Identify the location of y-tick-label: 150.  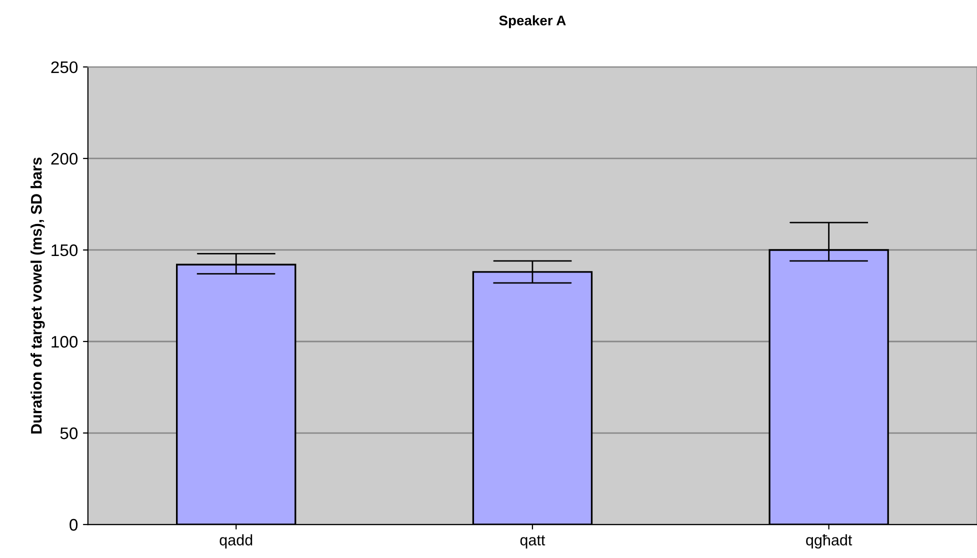
(65, 250).